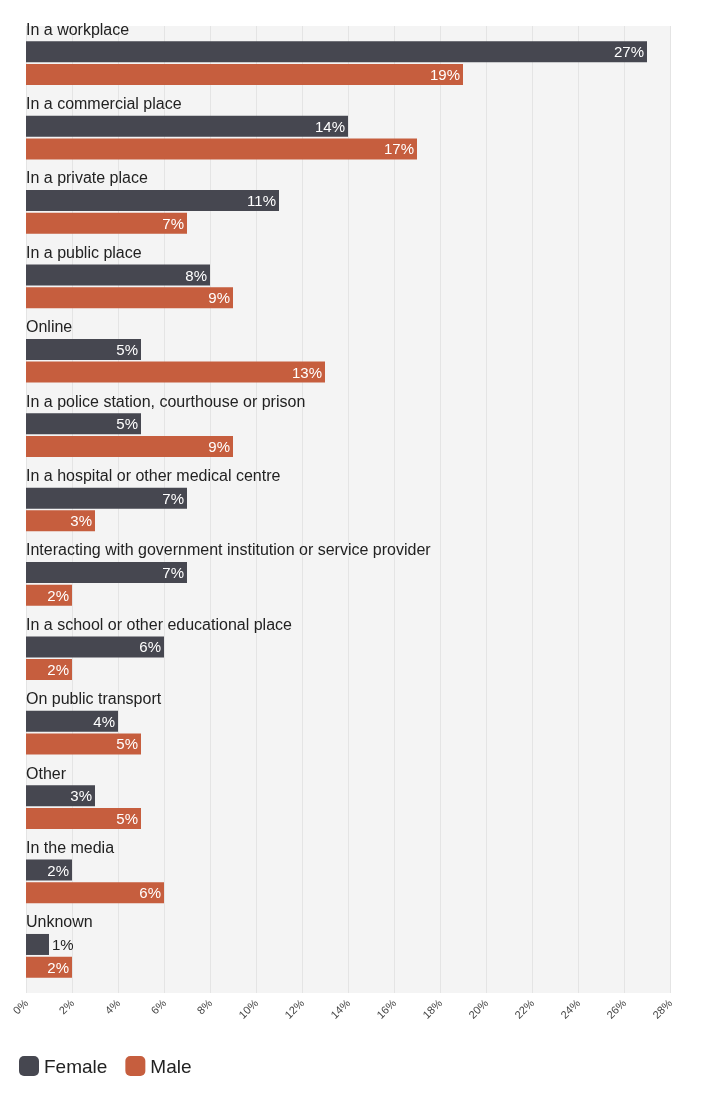  What do you see at coordinates (229, 550) in the screenshot?
I see `y-tick-label: Interacting with government institution or service provider` at bounding box center [229, 550].